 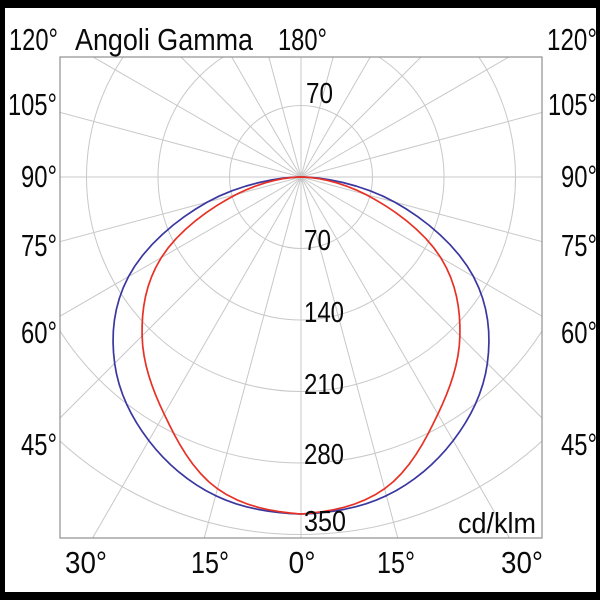 I want to click on page-border-left, so click(x=2, y=300).